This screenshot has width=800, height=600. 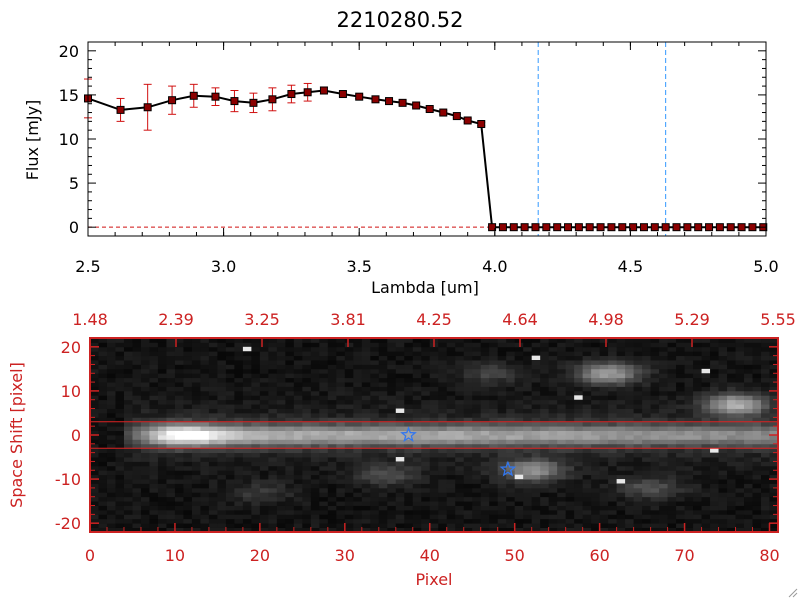 What do you see at coordinates (778, 319) in the screenshot?
I see `top-tick-label: 5.55` at bounding box center [778, 319].